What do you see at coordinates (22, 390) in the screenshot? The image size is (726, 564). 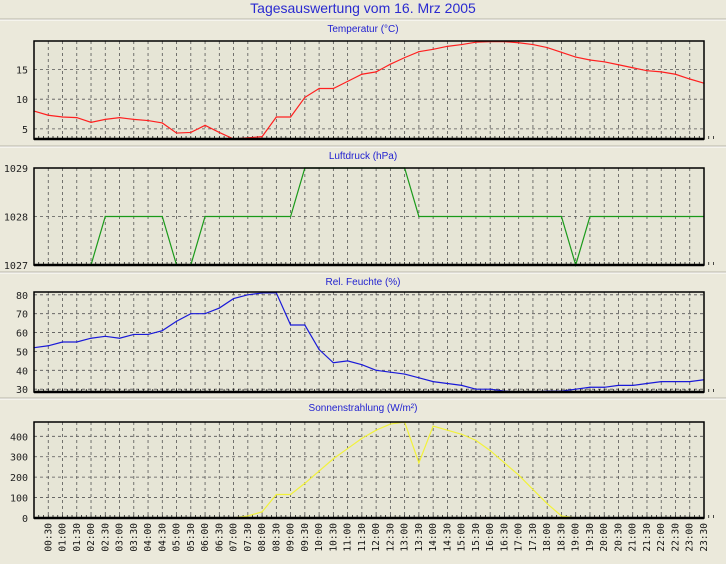 I see `y-tick-label: 30` at bounding box center [22, 390].